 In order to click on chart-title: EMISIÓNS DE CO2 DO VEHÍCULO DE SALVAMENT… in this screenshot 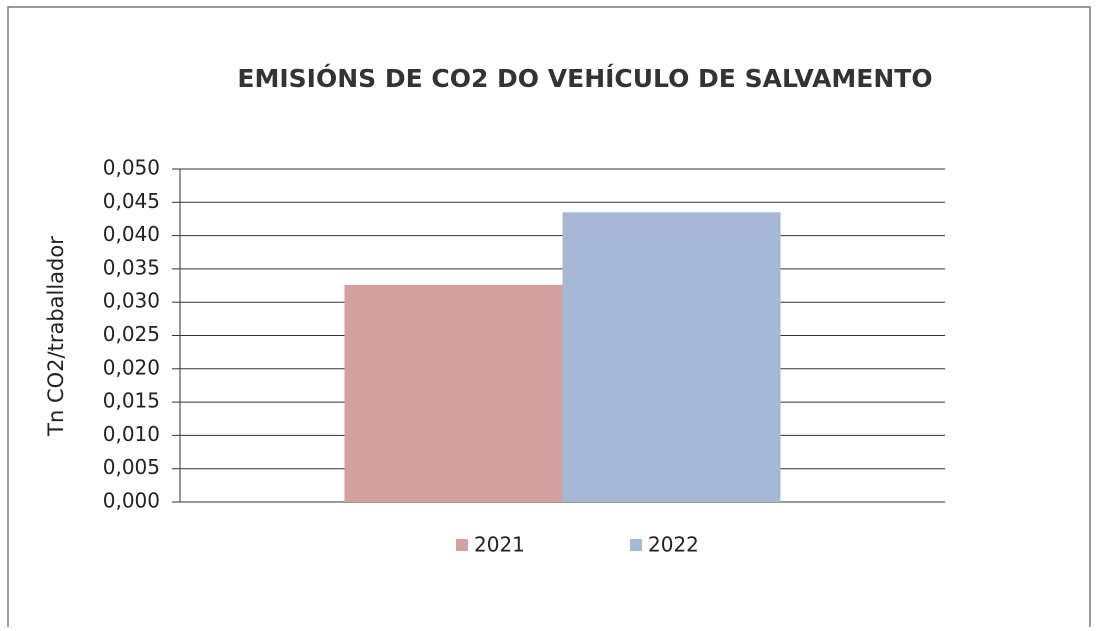, I will do `click(584, 78)`.